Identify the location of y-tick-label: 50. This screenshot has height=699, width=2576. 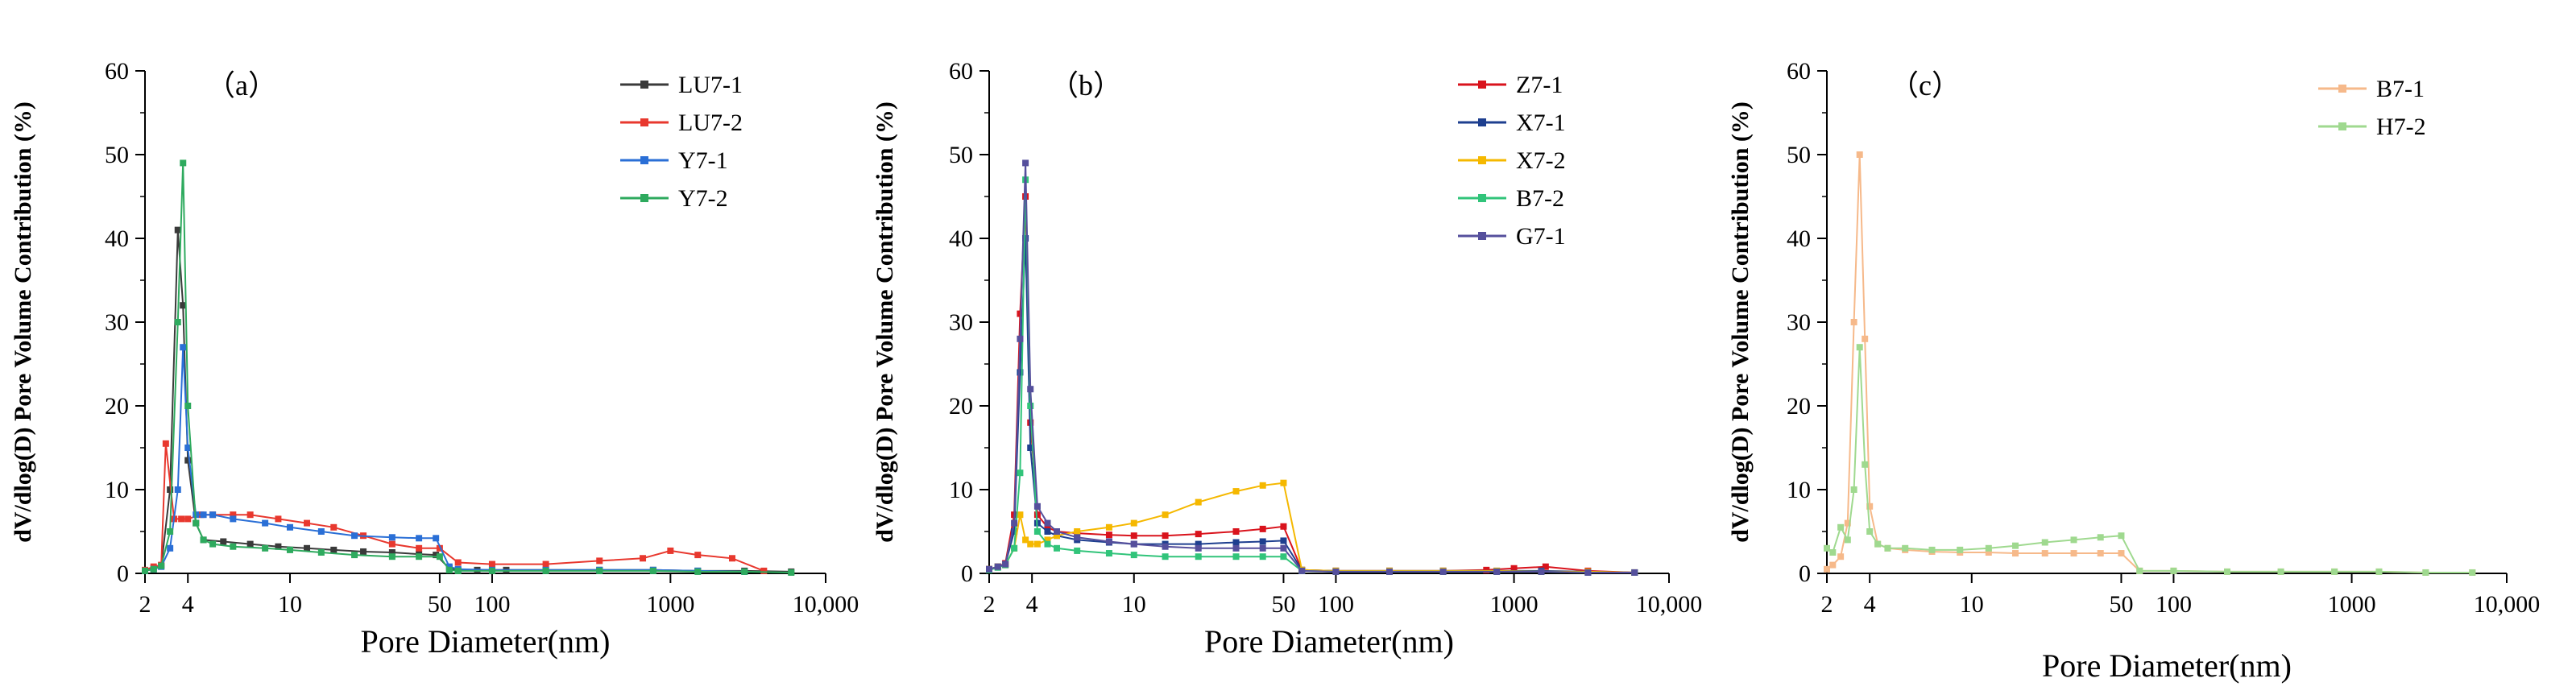
(1799, 155).